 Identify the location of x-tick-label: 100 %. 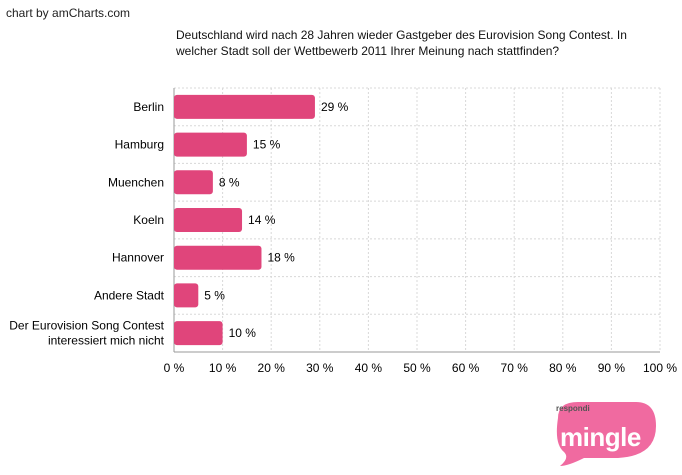
(660, 368).